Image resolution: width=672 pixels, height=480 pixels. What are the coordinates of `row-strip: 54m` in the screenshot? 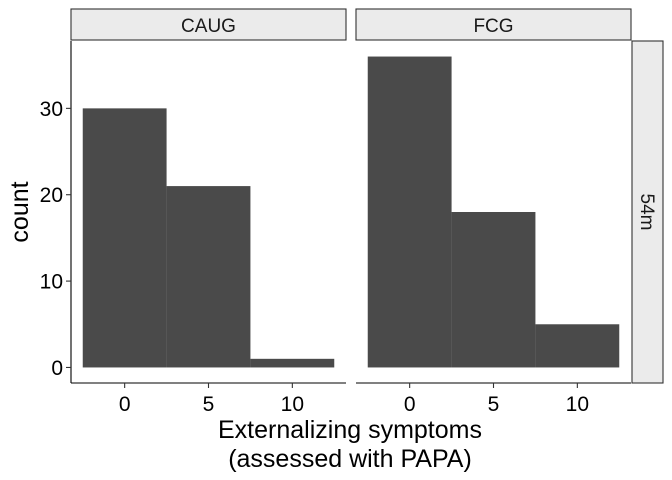 It's located at (647, 212).